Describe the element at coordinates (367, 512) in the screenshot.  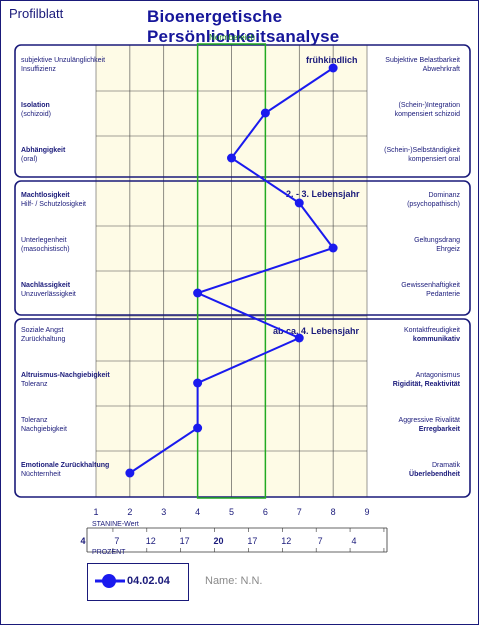
I see `stanine-tick-label: 9` at that location.